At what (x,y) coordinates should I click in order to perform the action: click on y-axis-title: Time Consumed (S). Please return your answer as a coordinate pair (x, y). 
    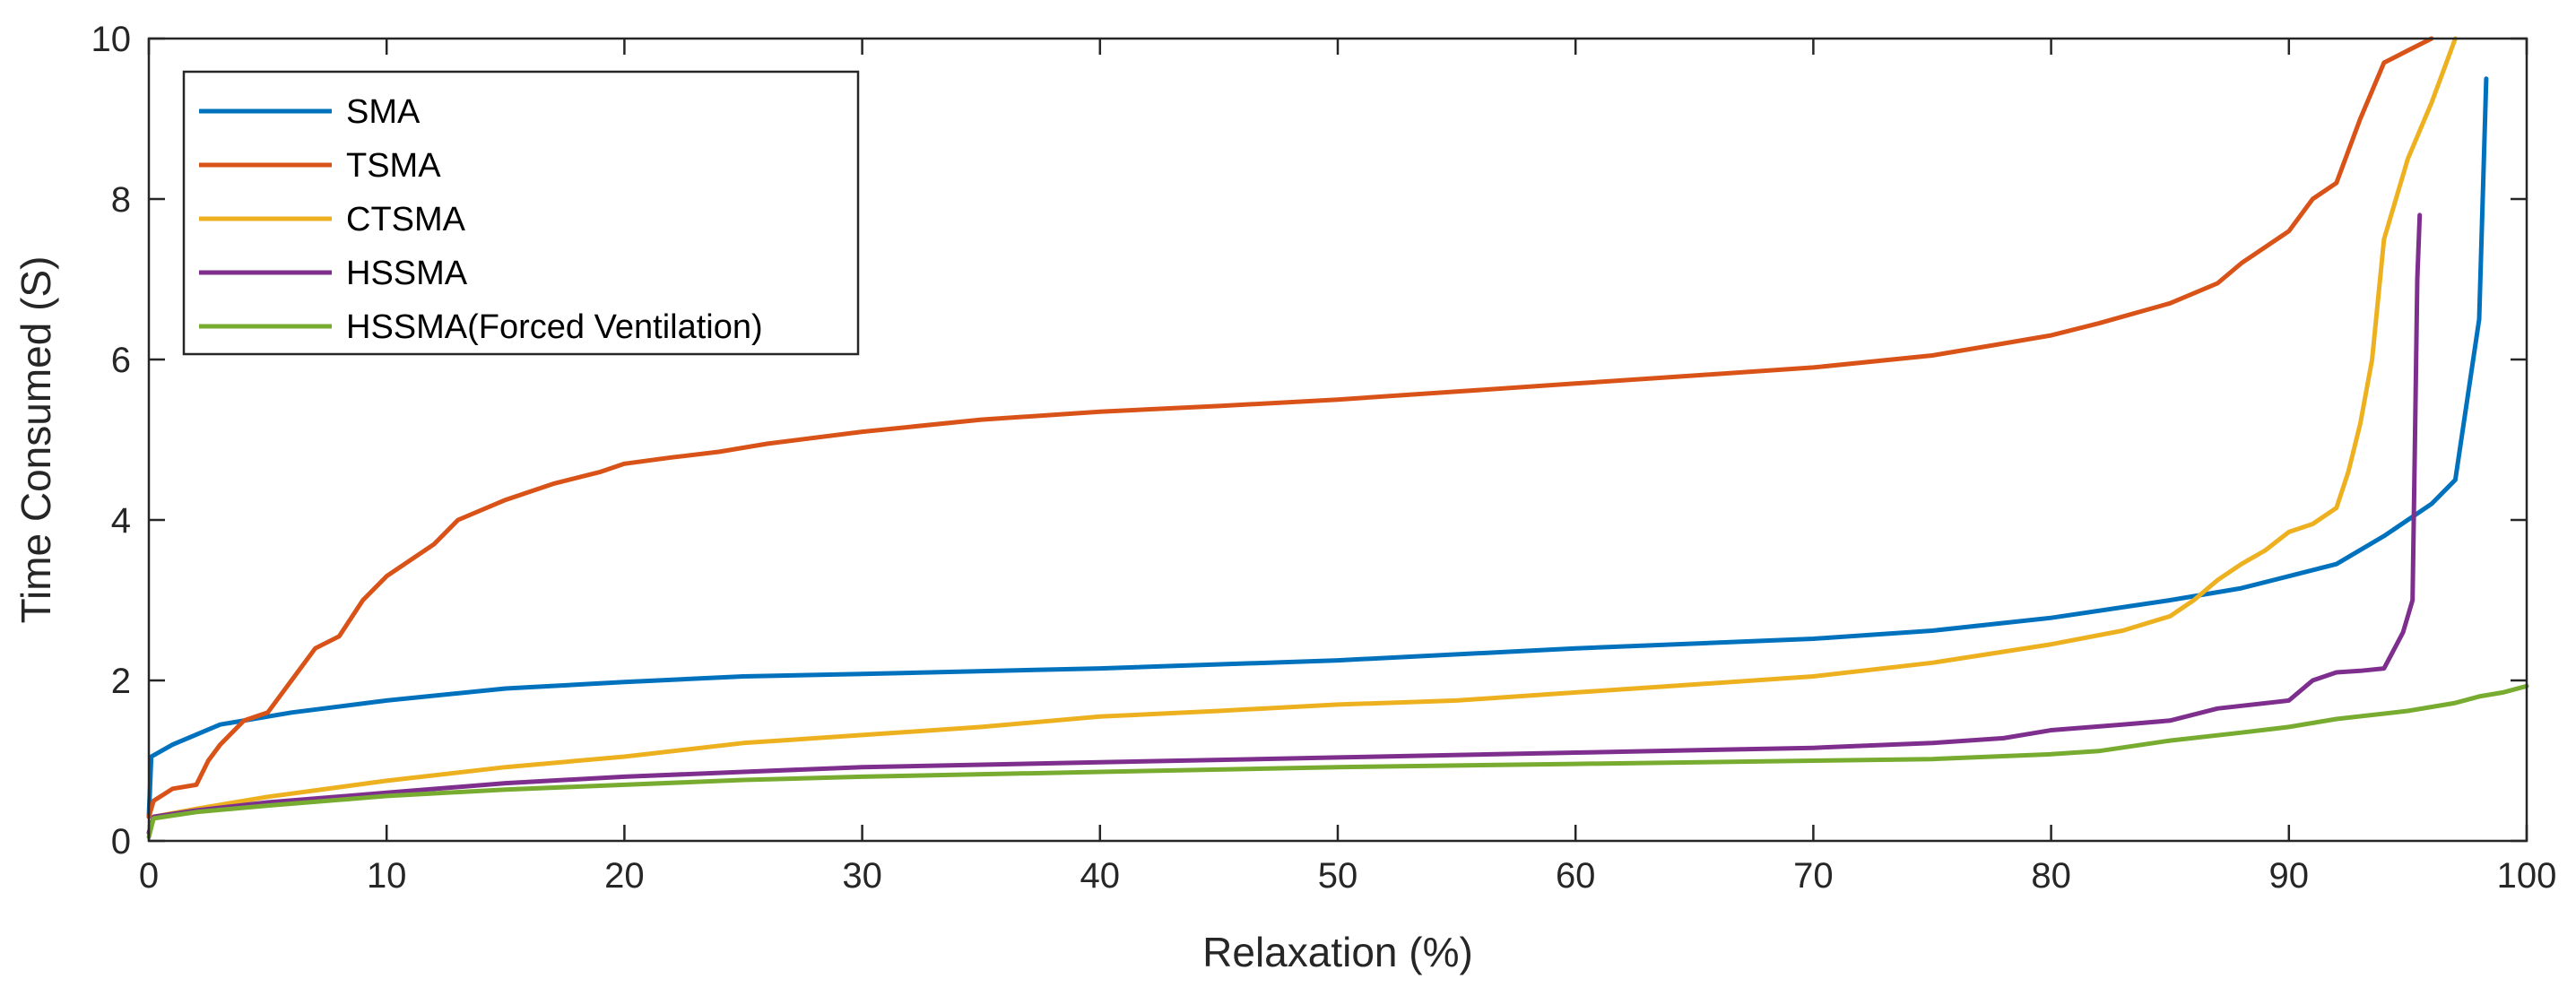
    Looking at the image, I should click on (36, 440).